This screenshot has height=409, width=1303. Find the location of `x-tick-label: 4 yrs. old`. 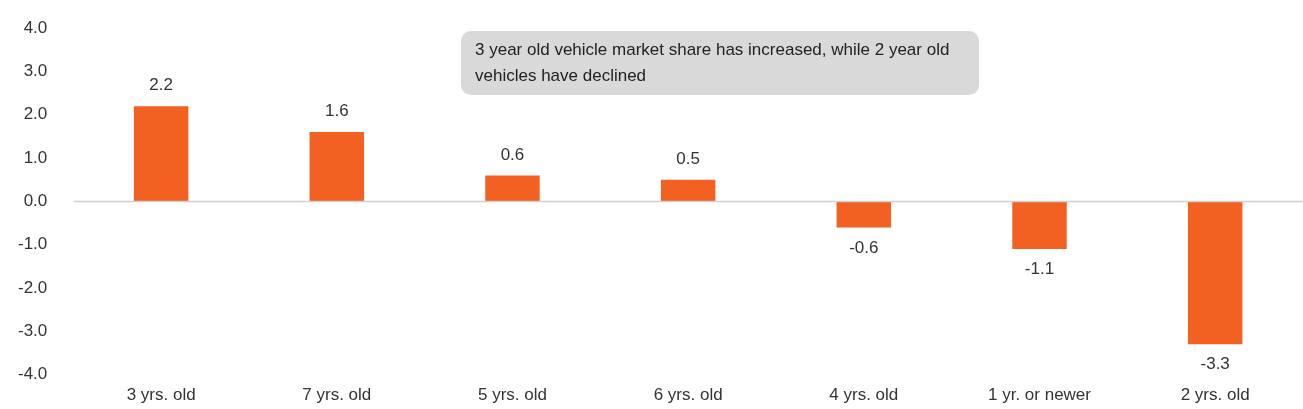

x-tick-label: 4 yrs. old is located at coordinates (864, 395).